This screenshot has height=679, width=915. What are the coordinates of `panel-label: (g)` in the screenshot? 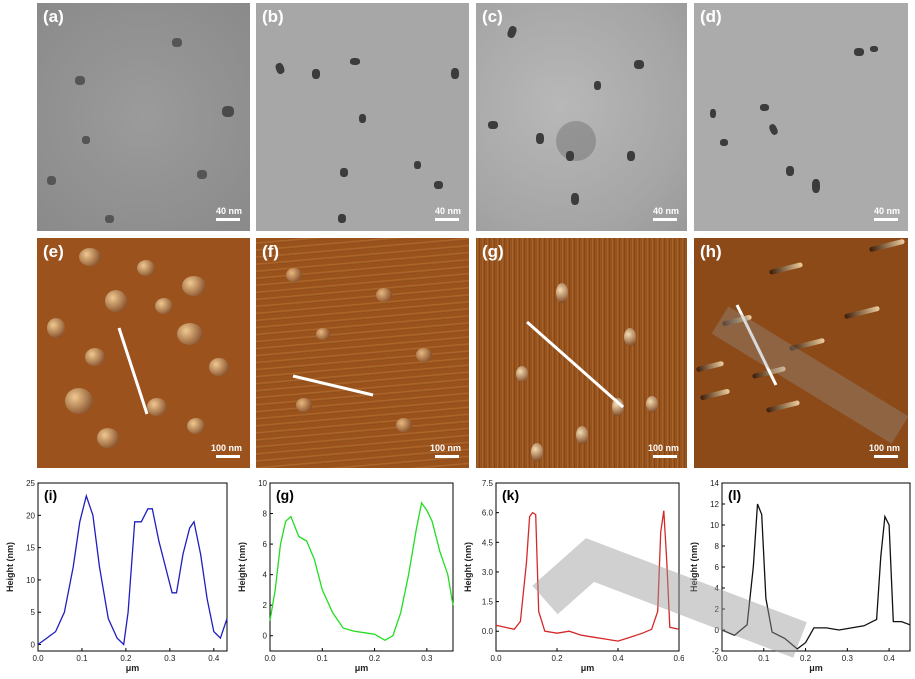 It's located at (493, 251).